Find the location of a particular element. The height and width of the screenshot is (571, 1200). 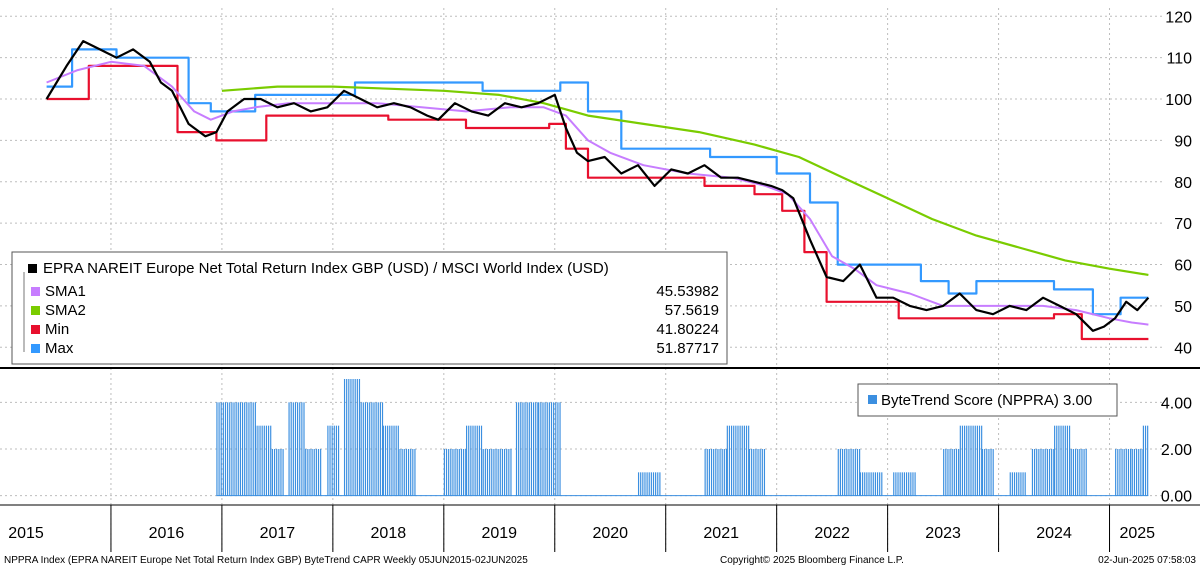

main-y-axis-ticks: 40 50 60 70 80 90 100 110 120 is located at coordinates (1178, 183).